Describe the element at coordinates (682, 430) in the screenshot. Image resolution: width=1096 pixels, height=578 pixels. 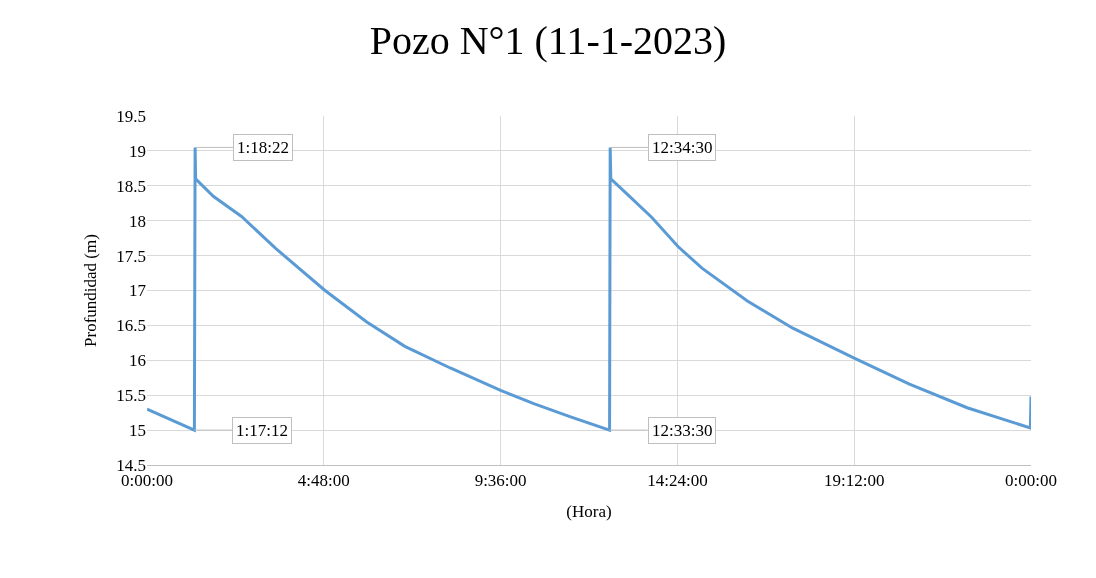
I see `annotation: 12:33:30` at that location.